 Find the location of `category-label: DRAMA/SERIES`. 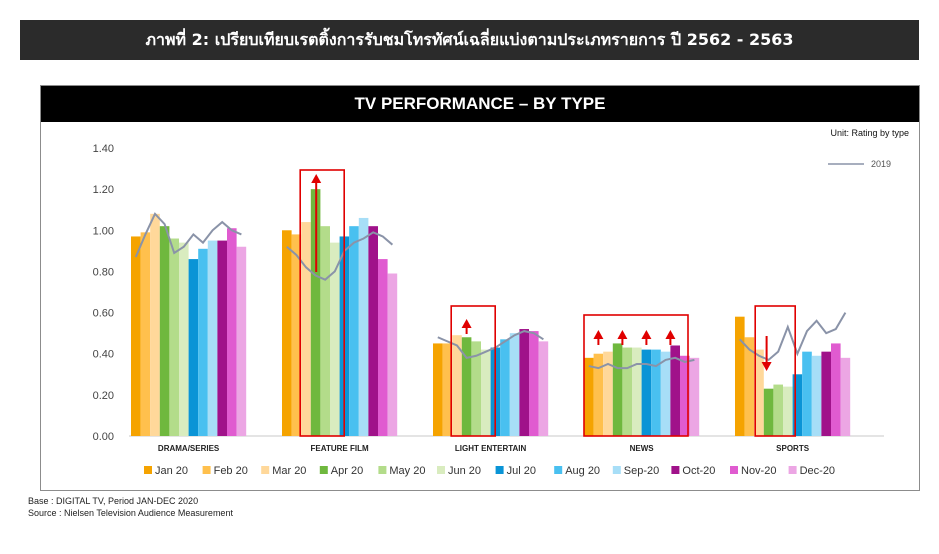

category-label: DRAMA/SERIES is located at coordinates (189, 448).